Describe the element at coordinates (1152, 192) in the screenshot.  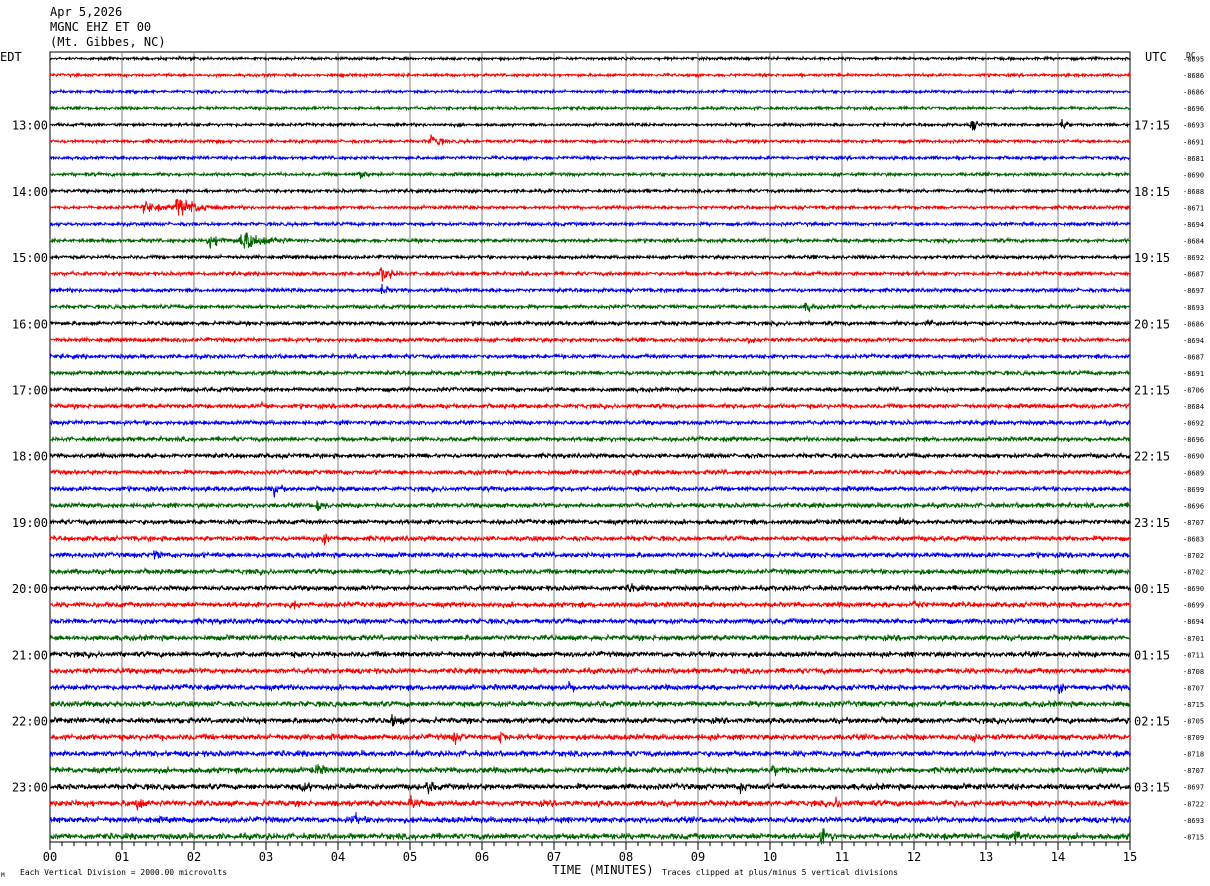
I see `right-hour-label: 18:15` at that location.